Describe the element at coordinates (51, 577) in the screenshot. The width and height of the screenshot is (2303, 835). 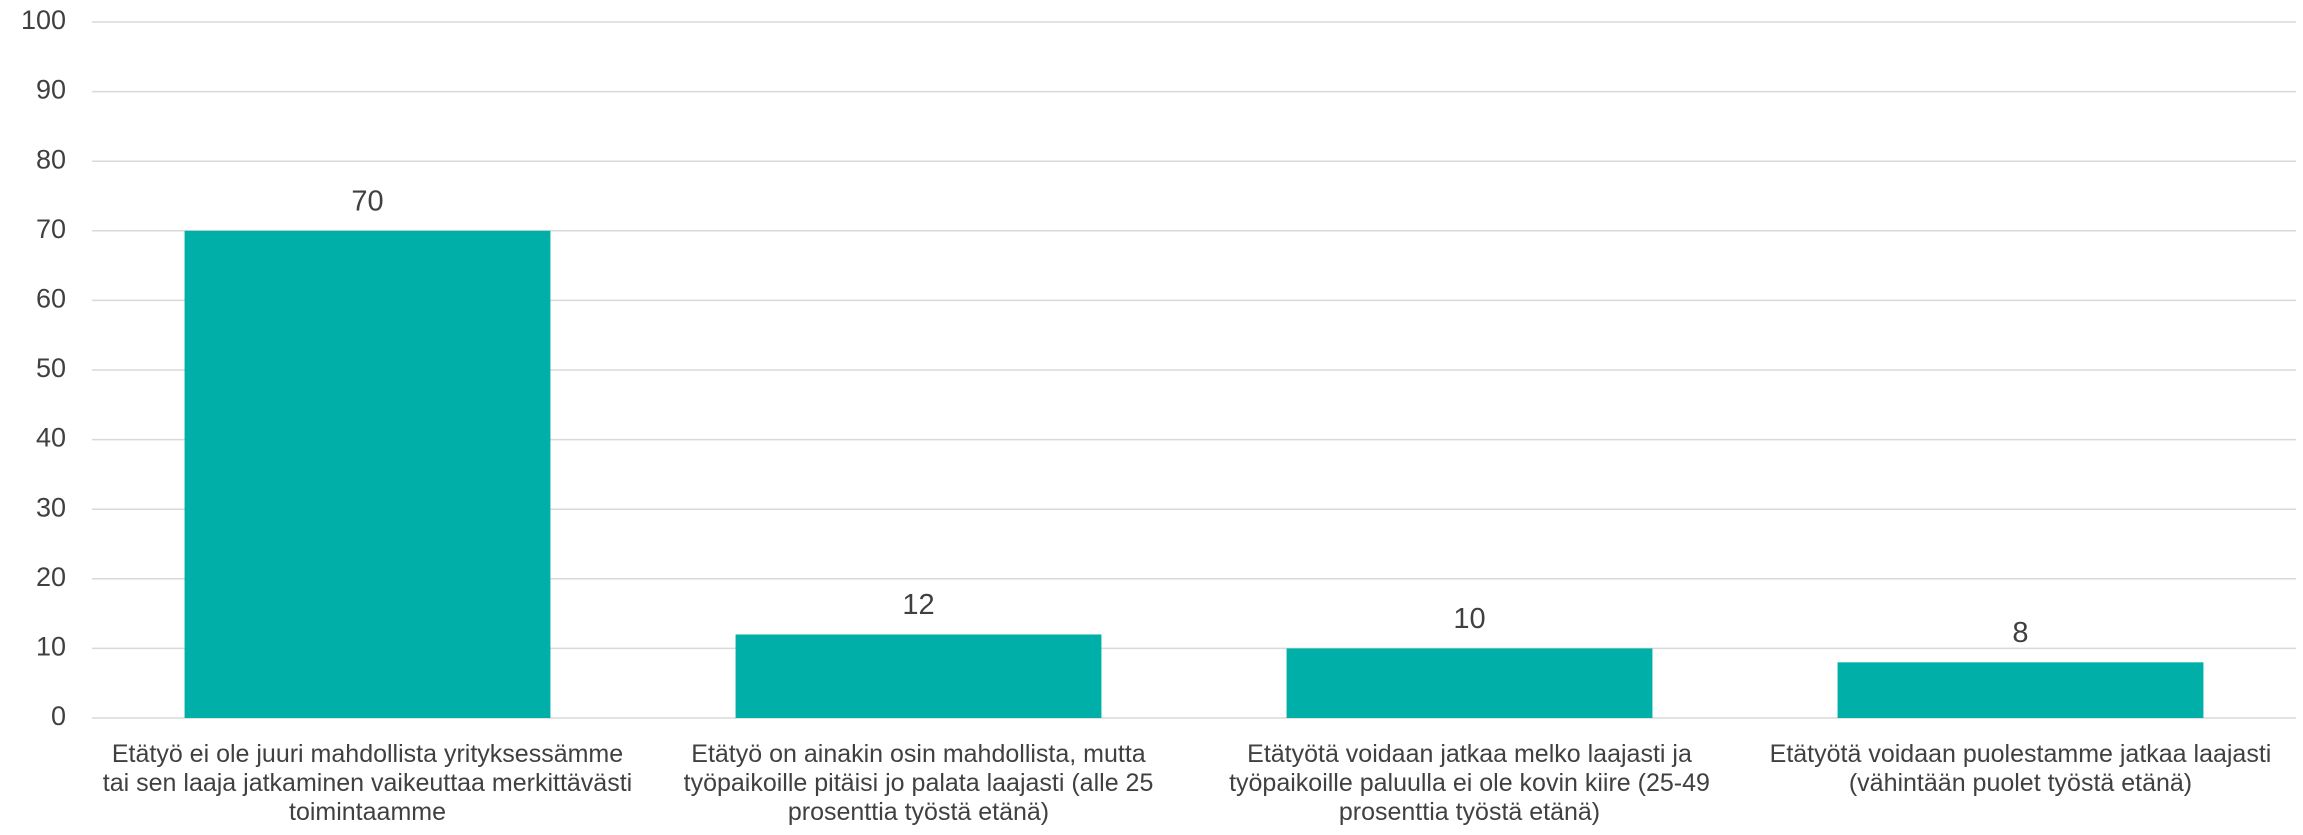
I see `y-tick-label: 20` at that location.